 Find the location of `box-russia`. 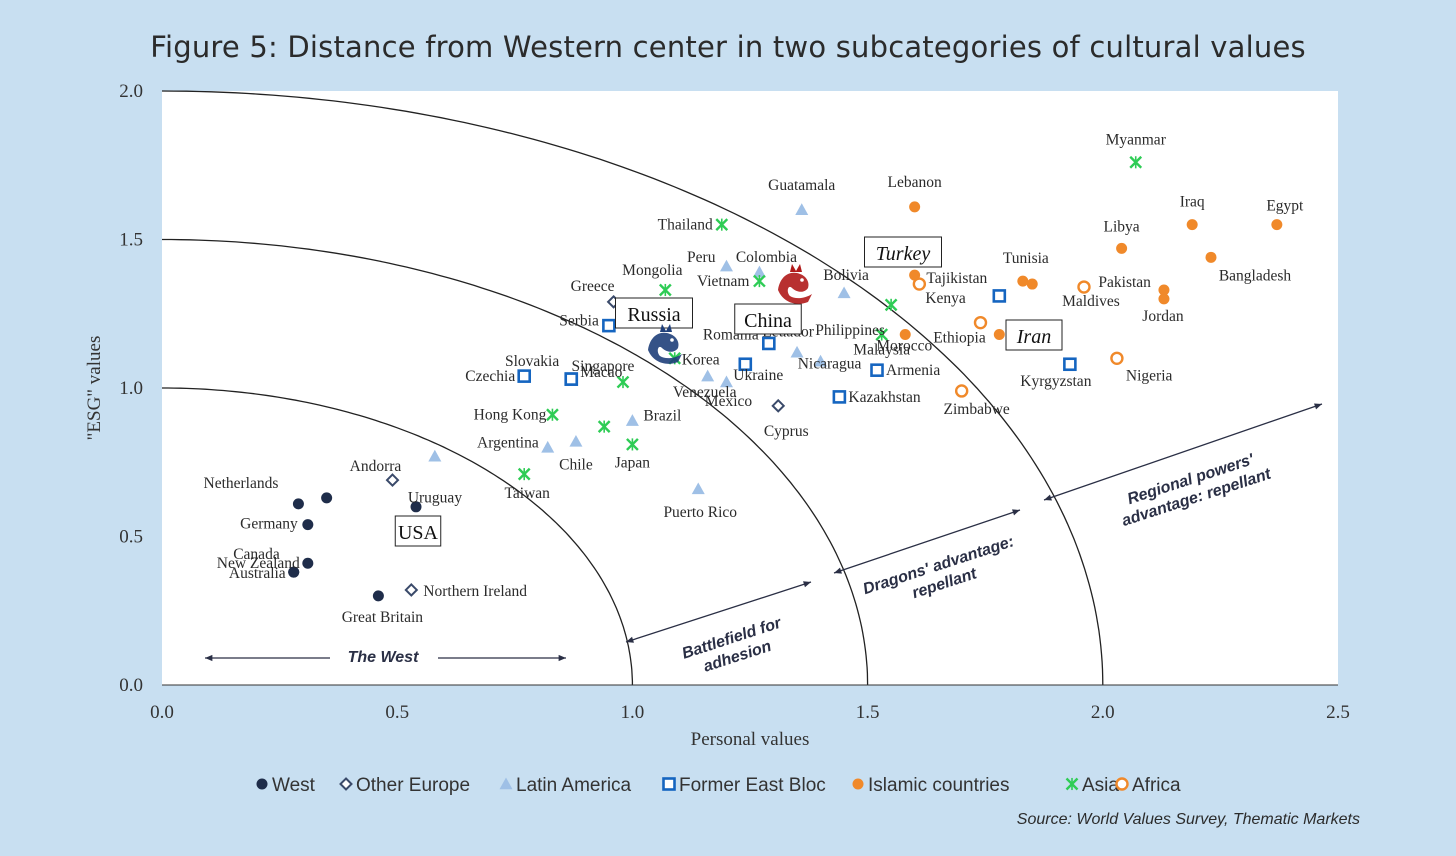

box-russia is located at coordinates (654, 313).